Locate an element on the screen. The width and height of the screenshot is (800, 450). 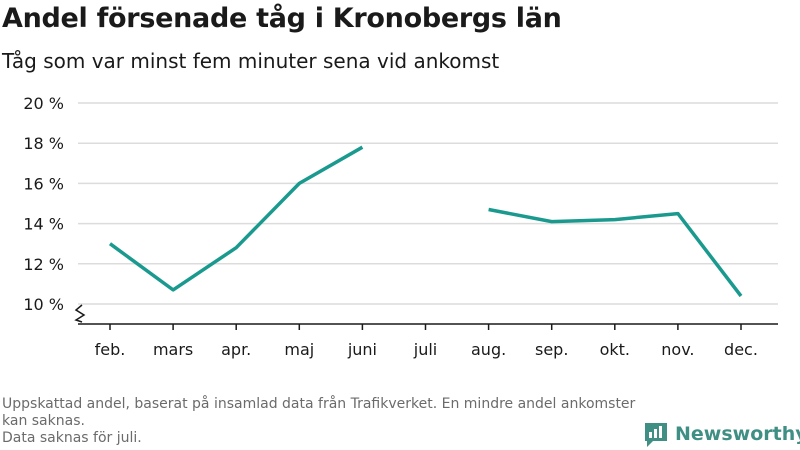
x-tick-label: feb. is located at coordinates (110, 349).